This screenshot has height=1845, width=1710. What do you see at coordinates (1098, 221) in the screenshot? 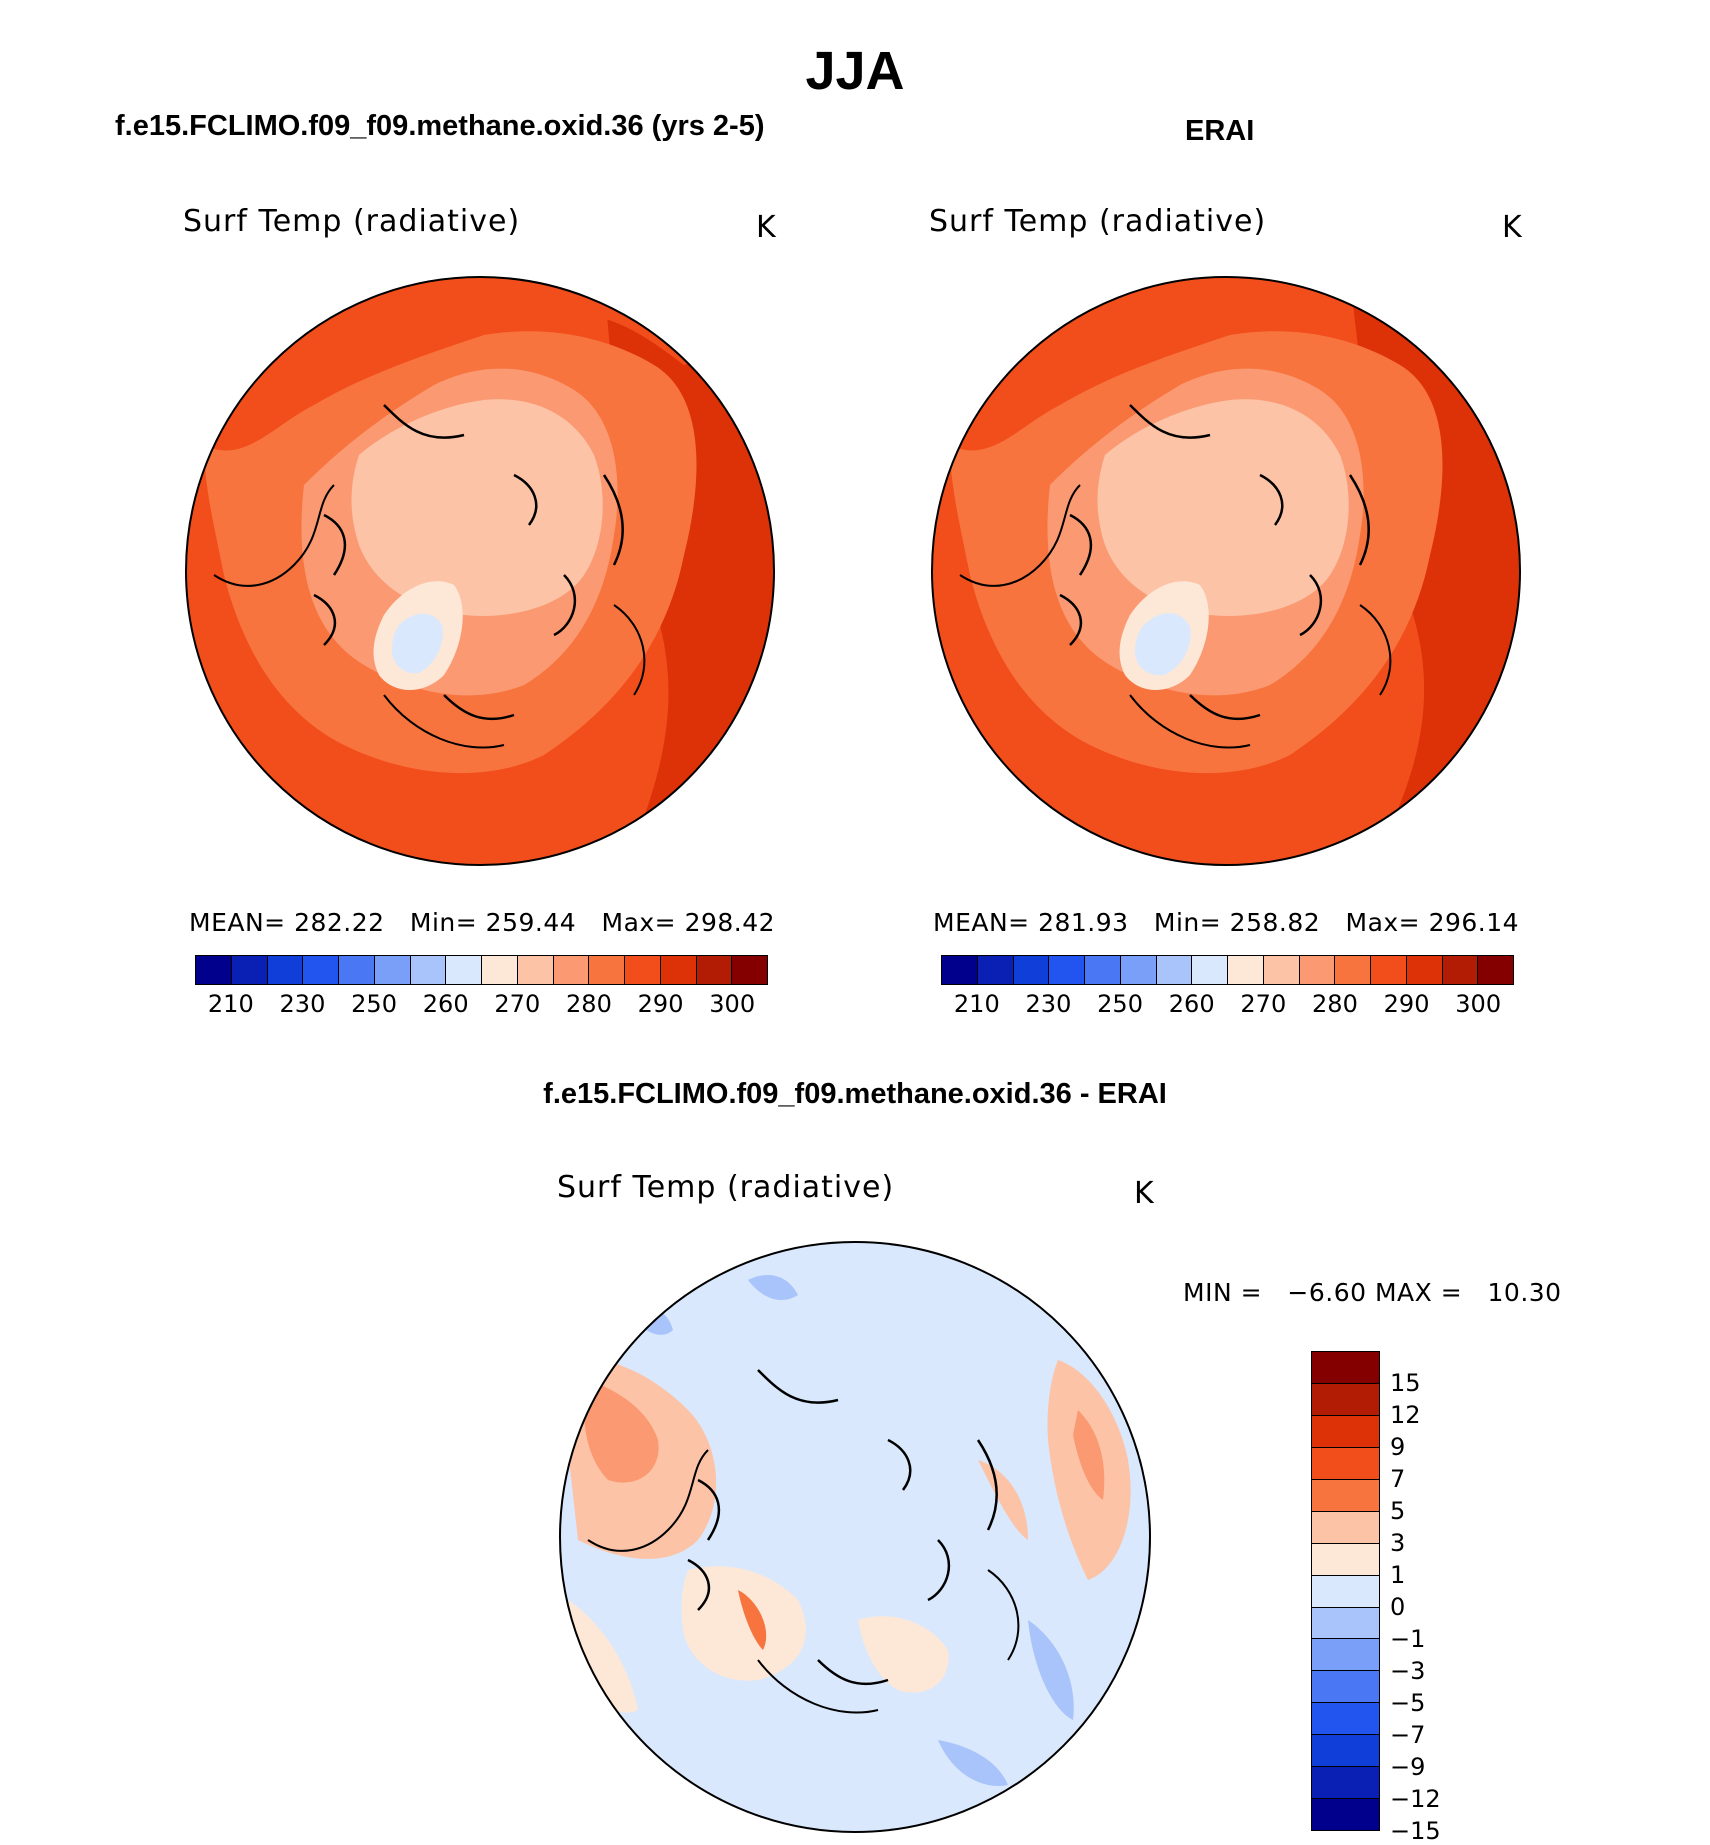
I see `panel-2-variable: Surf Temp (radiative)` at bounding box center [1098, 221].